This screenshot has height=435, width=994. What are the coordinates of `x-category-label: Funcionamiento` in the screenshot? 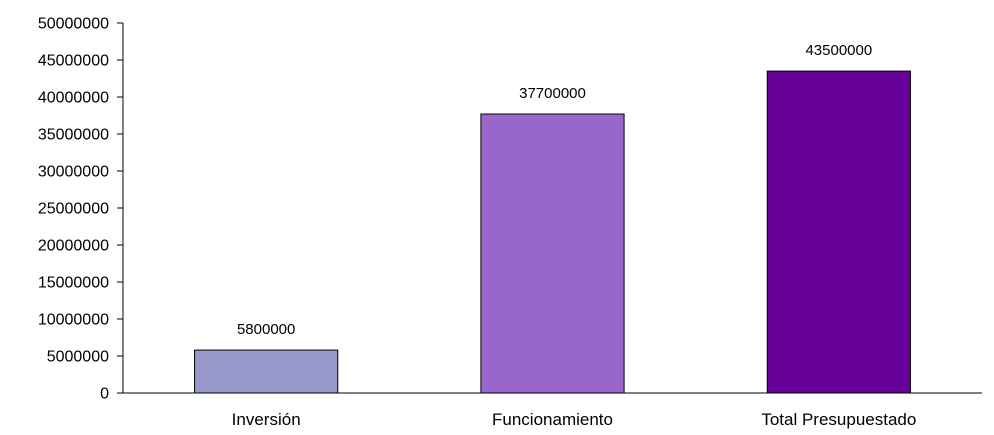 It's located at (552, 419).